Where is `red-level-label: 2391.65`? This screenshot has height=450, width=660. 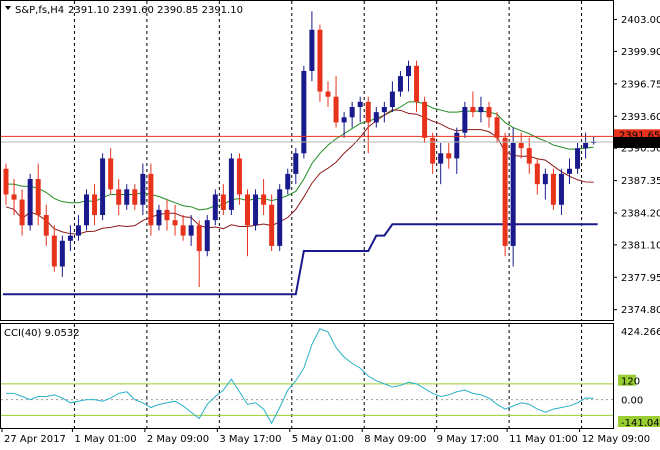
red-level-label: 2391.65 is located at coordinates (639, 135).